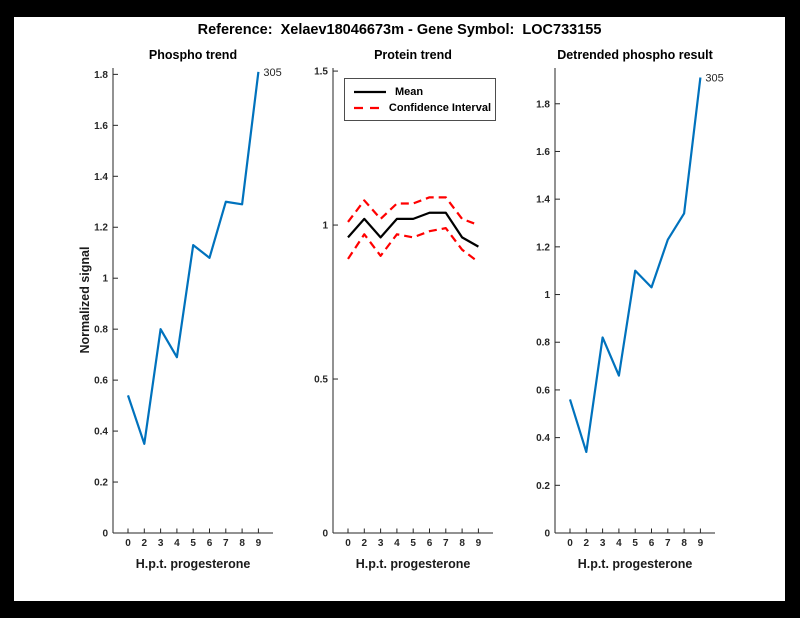 The image size is (800, 618). I want to click on series-line-ci-upper, so click(413, 211).